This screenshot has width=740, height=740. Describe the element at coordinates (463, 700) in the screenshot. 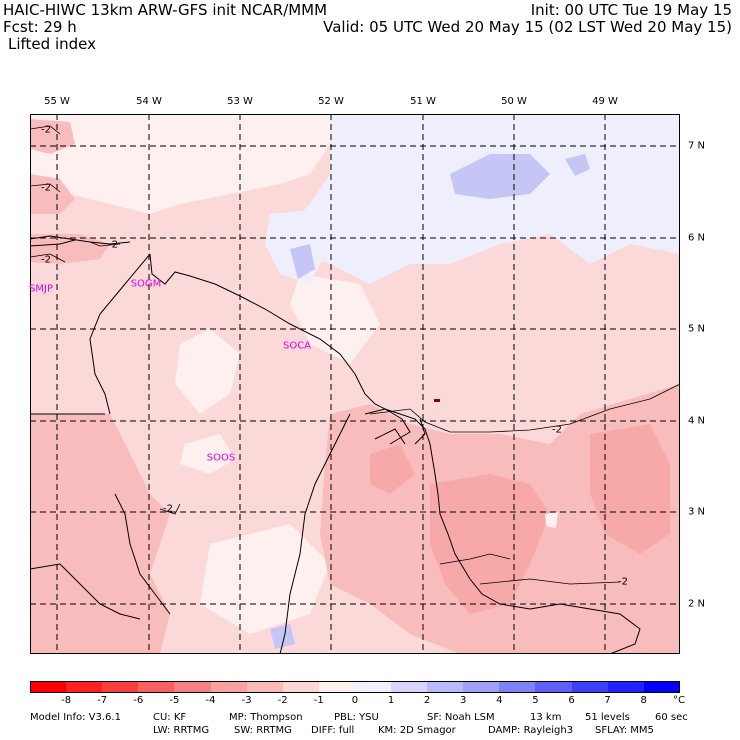

I see `colorbar-tick-label: 3` at that location.